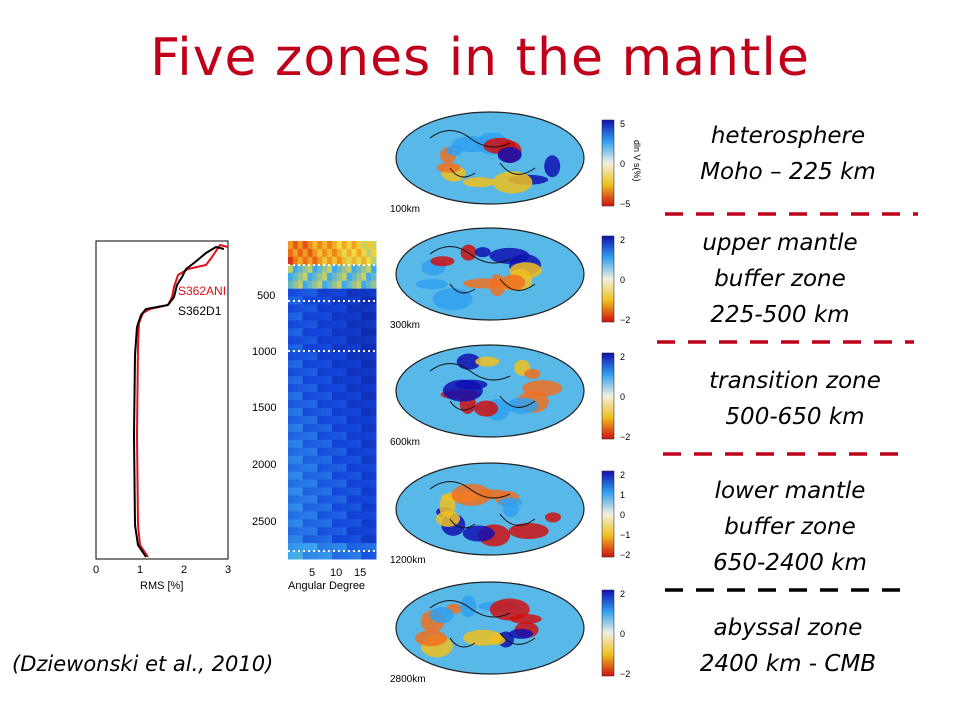 This screenshot has width=960, height=720. What do you see at coordinates (622, 164) in the screenshot?
I see `colorbar-tick: 0` at bounding box center [622, 164].